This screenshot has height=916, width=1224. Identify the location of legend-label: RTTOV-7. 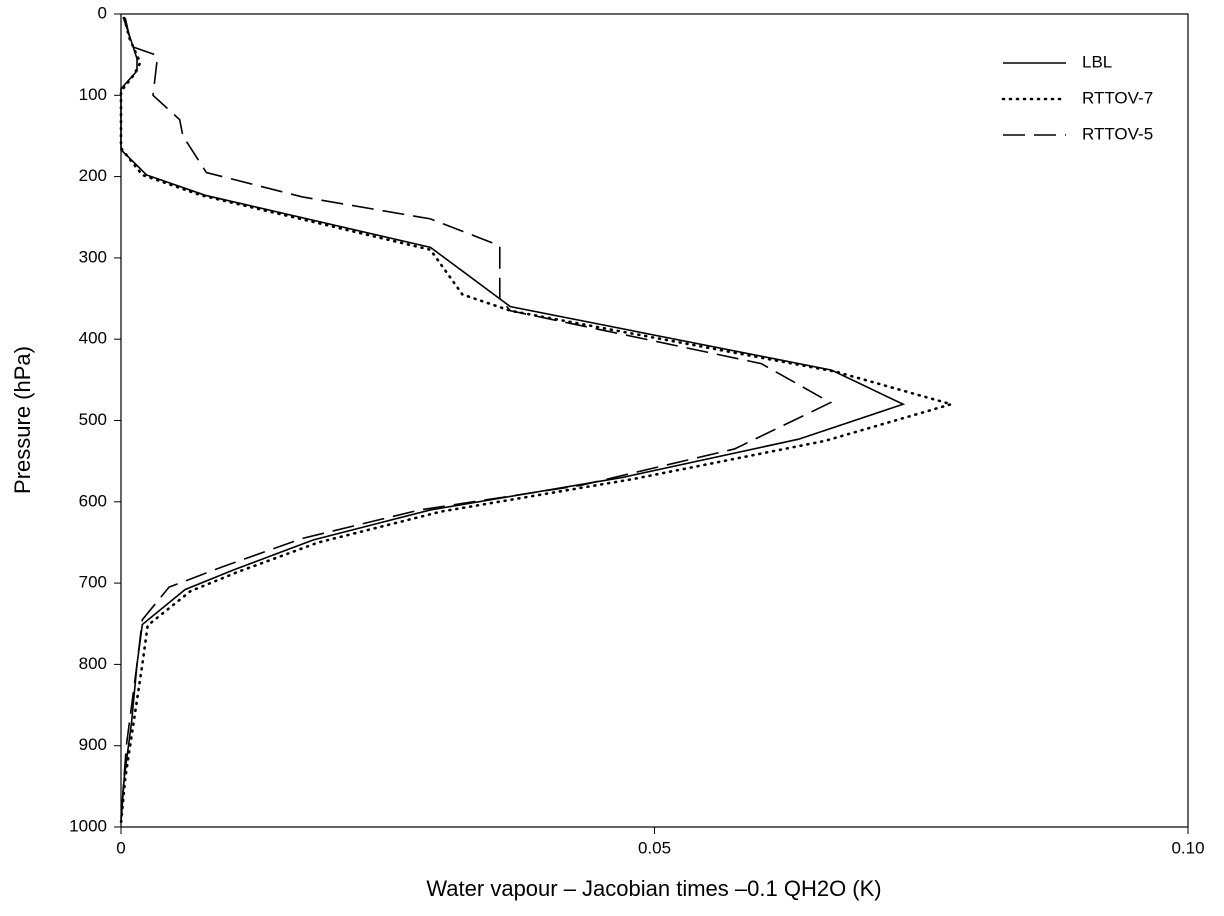
(1117, 97).